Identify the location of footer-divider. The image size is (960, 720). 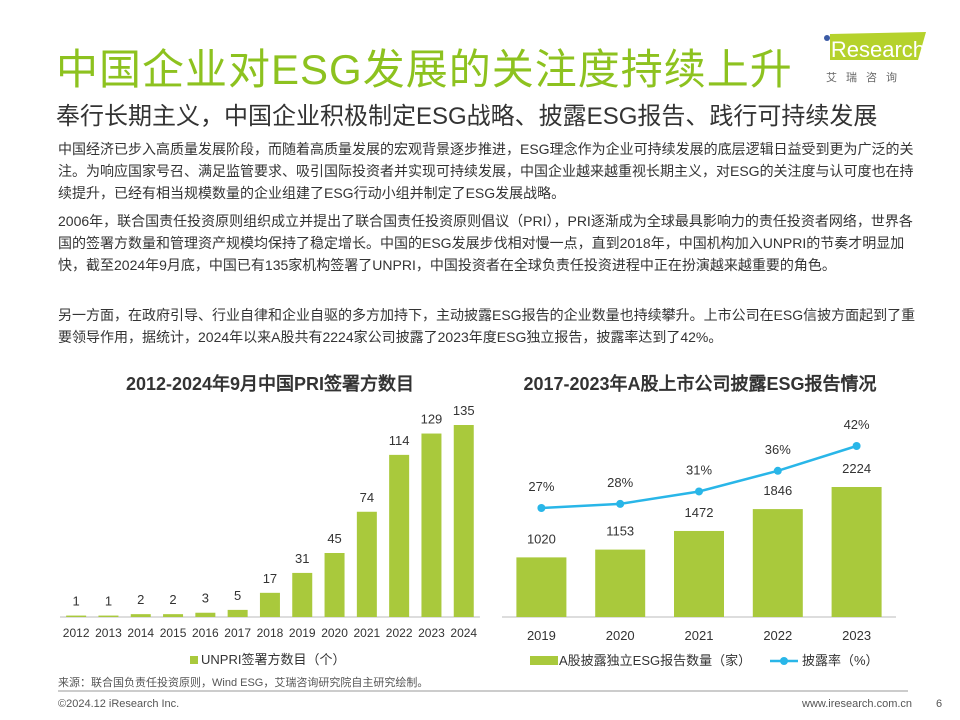
(483, 691).